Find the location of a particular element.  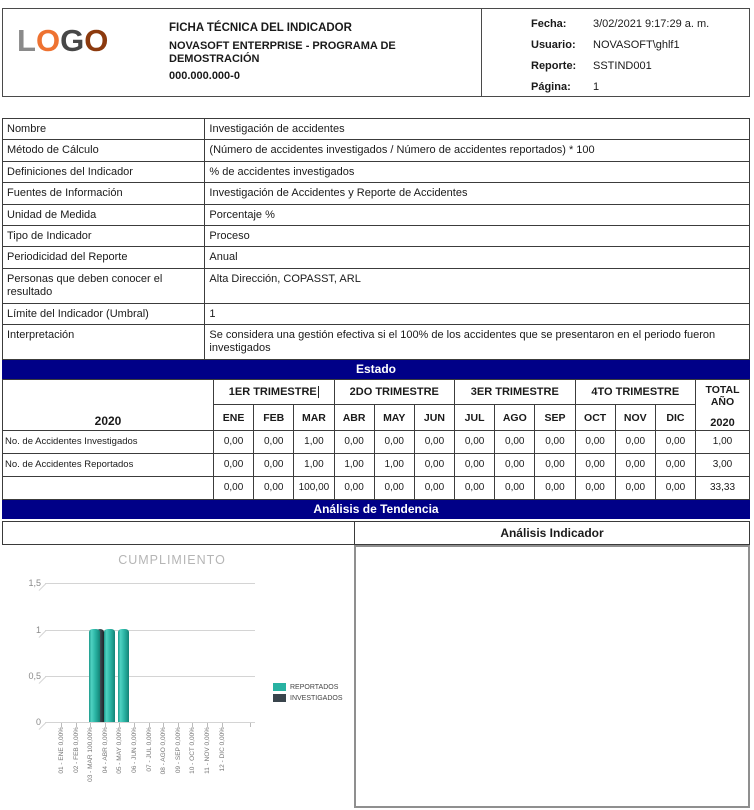

x-tick-extra is located at coordinates (250, 724).